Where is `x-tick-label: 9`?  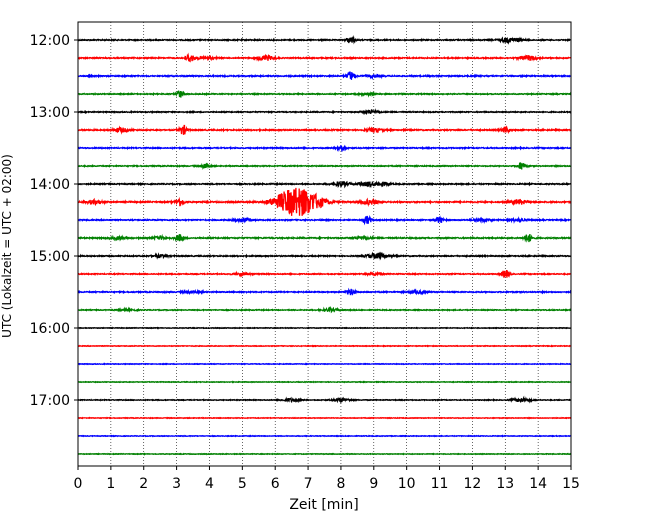 x-tick-label: 9 is located at coordinates (373, 484).